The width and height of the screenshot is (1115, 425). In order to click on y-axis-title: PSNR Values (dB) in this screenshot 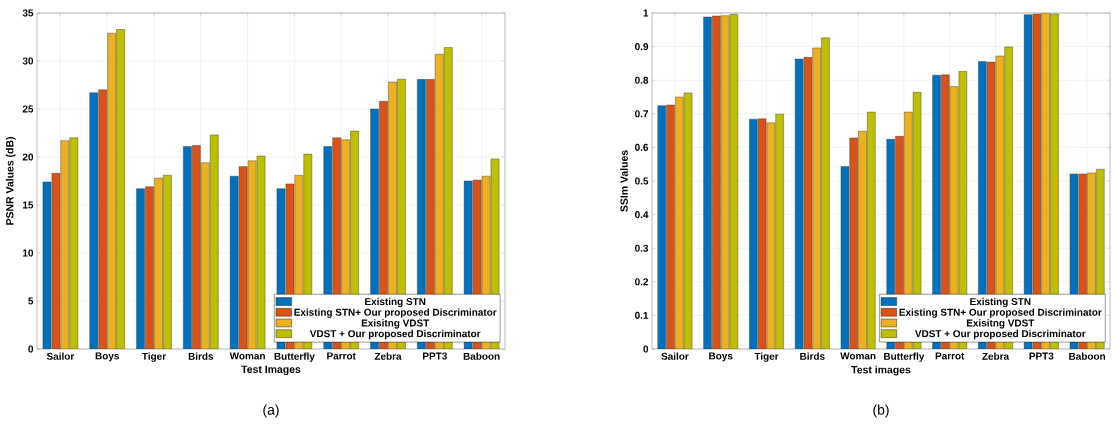, I will do `click(10, 181)`.